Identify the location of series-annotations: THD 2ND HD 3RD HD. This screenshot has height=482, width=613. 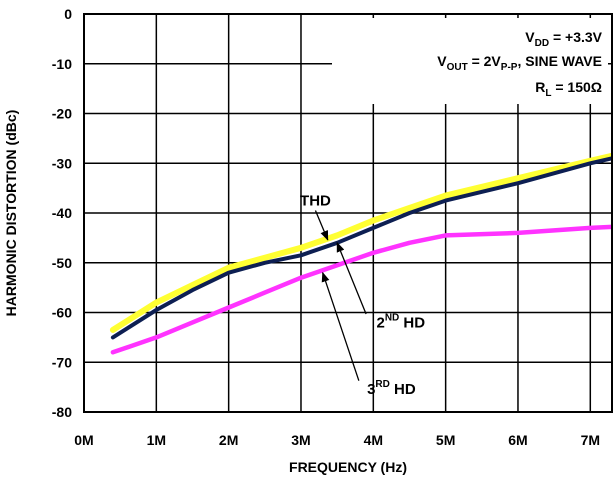
(362, 296).